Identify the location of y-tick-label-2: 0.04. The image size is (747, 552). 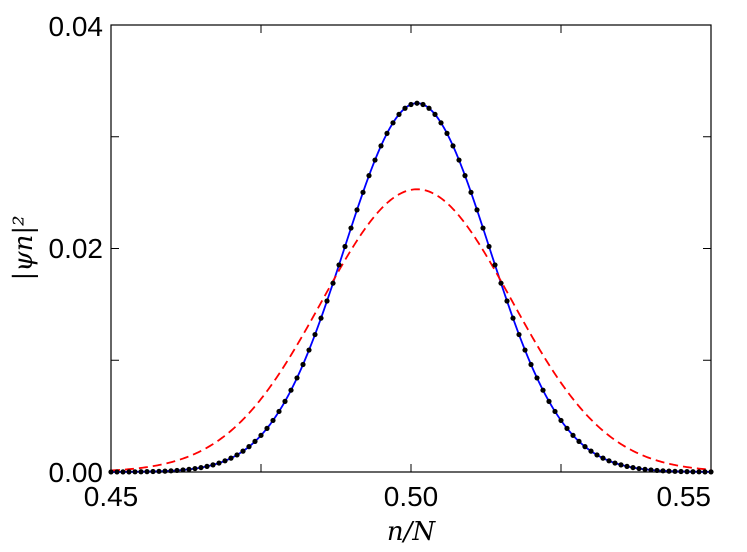
(76, 26).